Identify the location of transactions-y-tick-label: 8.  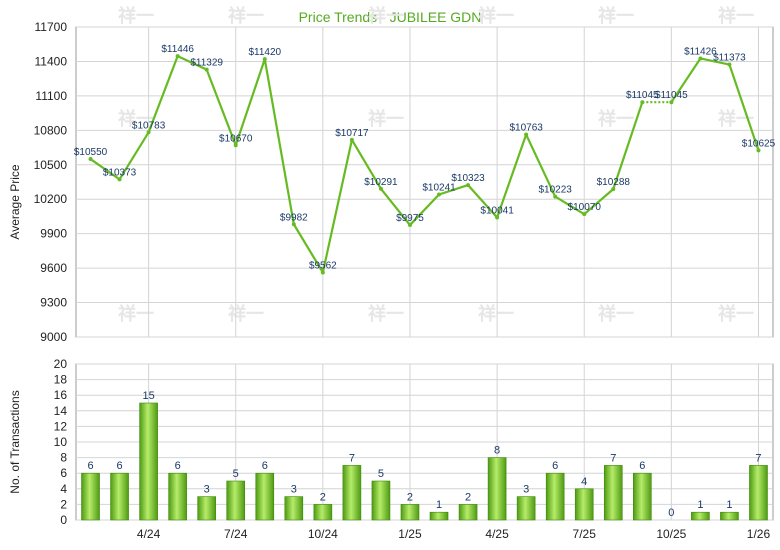
(63, 458).